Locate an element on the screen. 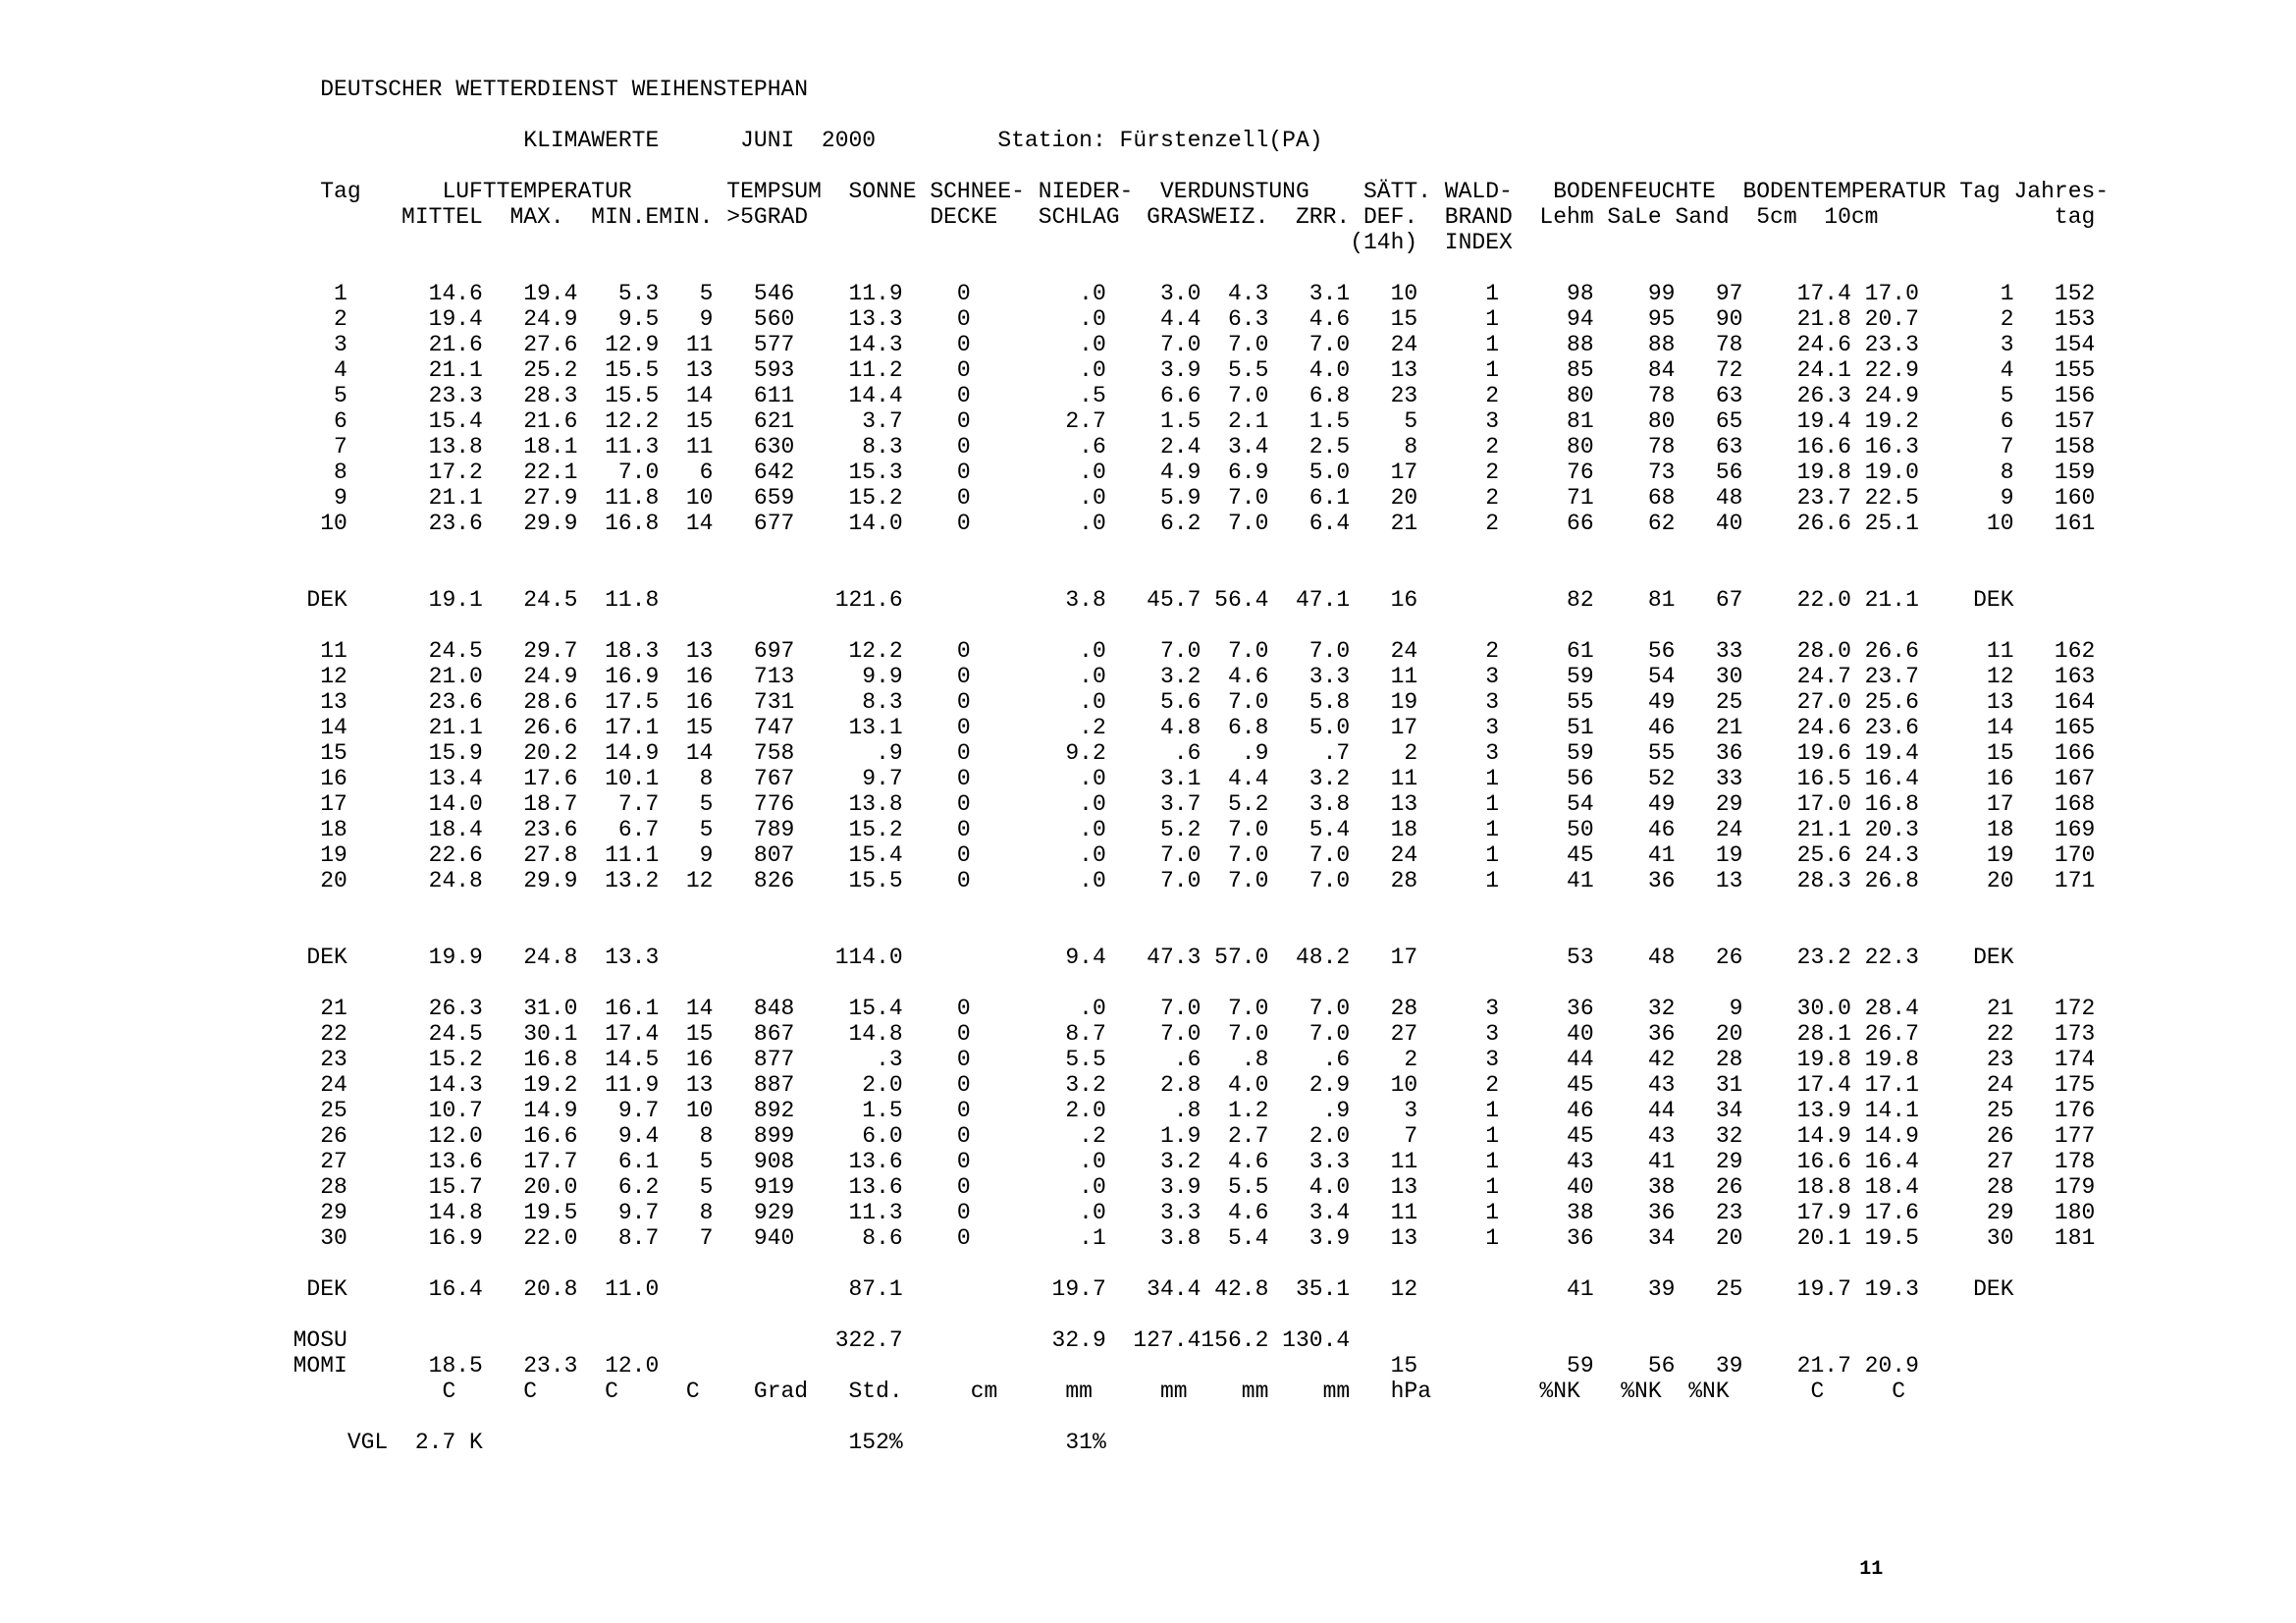 The image size is (2296, 1623). table-vgl-row: VGL 2.7 K 152% 31% is located at coordinates (652, 1442).